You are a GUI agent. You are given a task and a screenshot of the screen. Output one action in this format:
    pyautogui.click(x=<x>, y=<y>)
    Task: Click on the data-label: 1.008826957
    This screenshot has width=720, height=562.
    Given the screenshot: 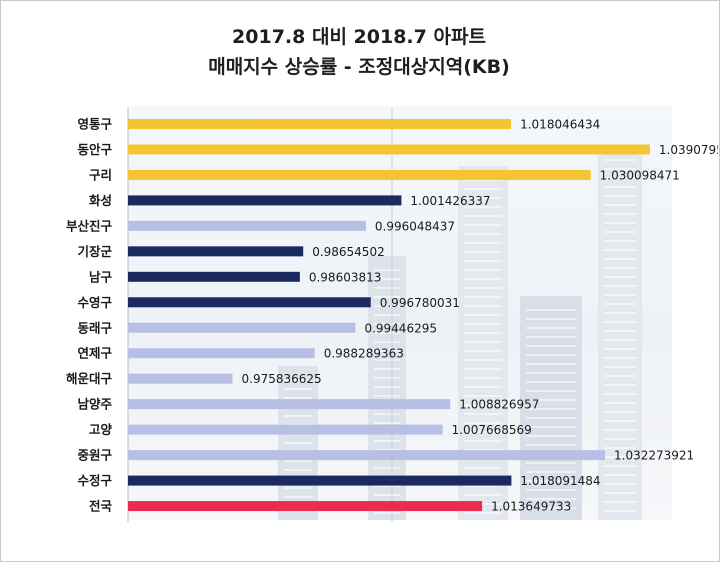 What is the action you would take?
    pyautogui.click(x=499, y=405)
    